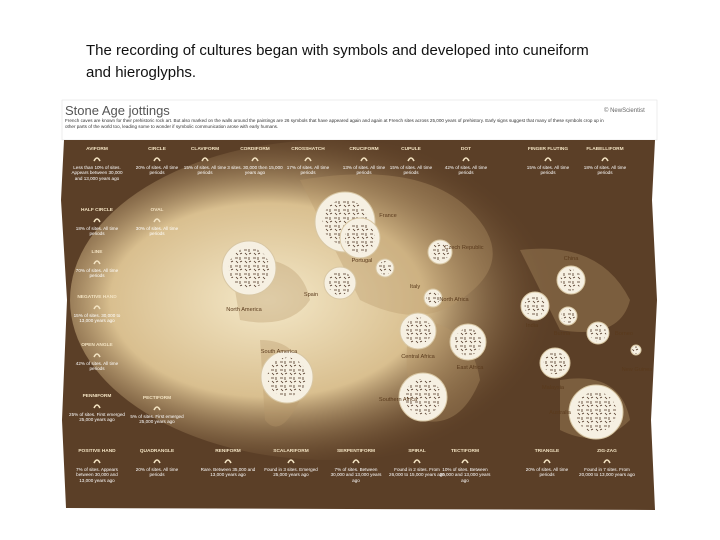  I want to click on region-label: Australia, so click(560, 413).